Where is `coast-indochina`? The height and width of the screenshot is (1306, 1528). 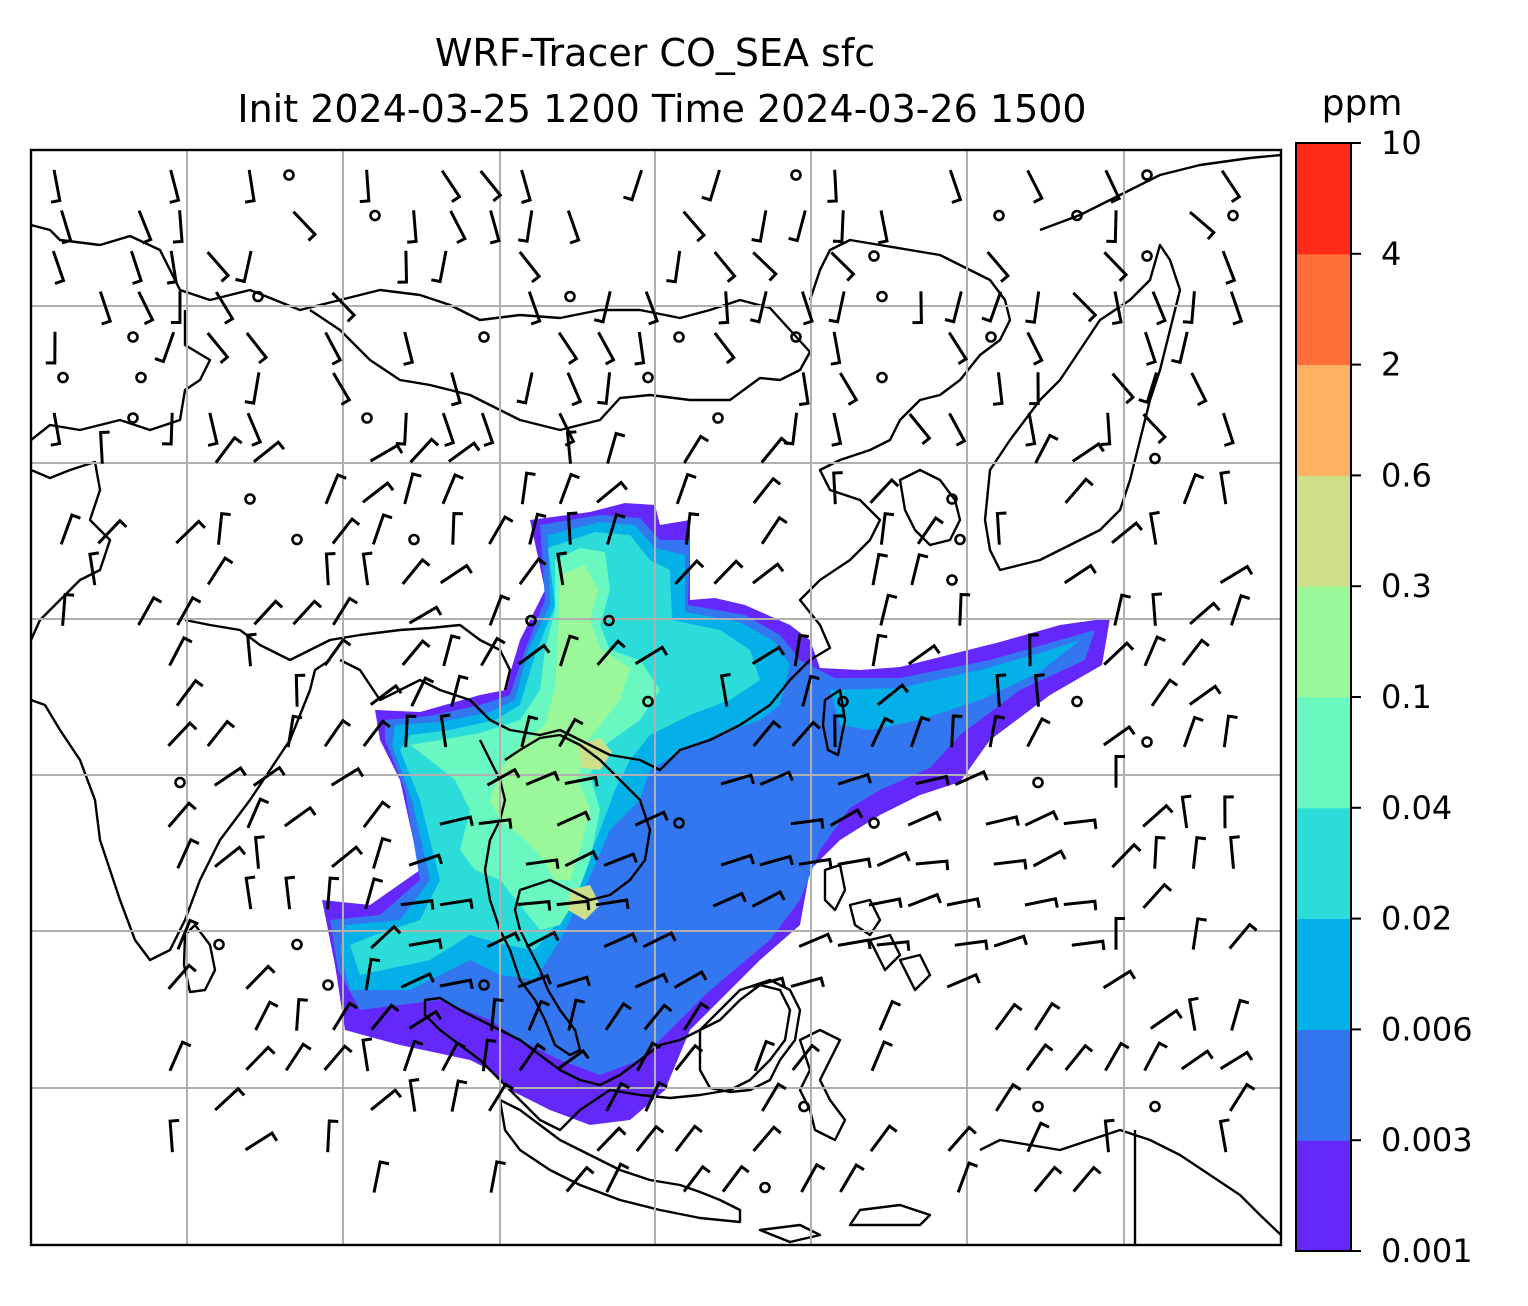 coast-indochina is located at coordinates (565, 895).